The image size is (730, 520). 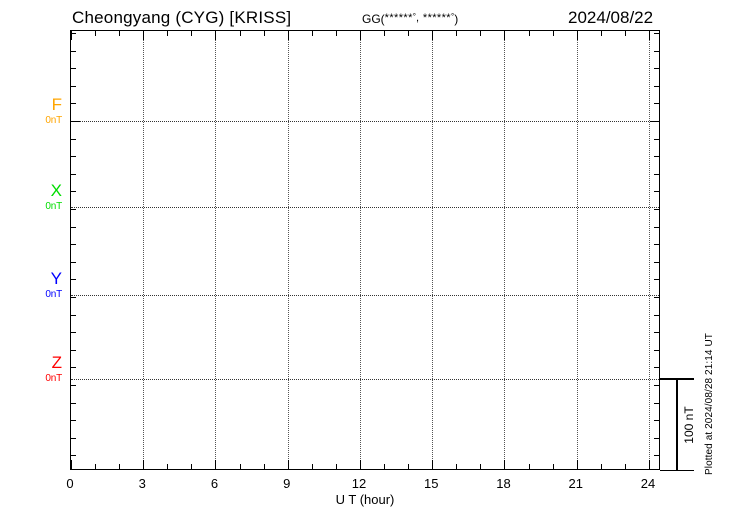 I want to click on plotted-timestamp: Plotted at 2024/08/28 21:14 UT, so click(x=709, y=404).